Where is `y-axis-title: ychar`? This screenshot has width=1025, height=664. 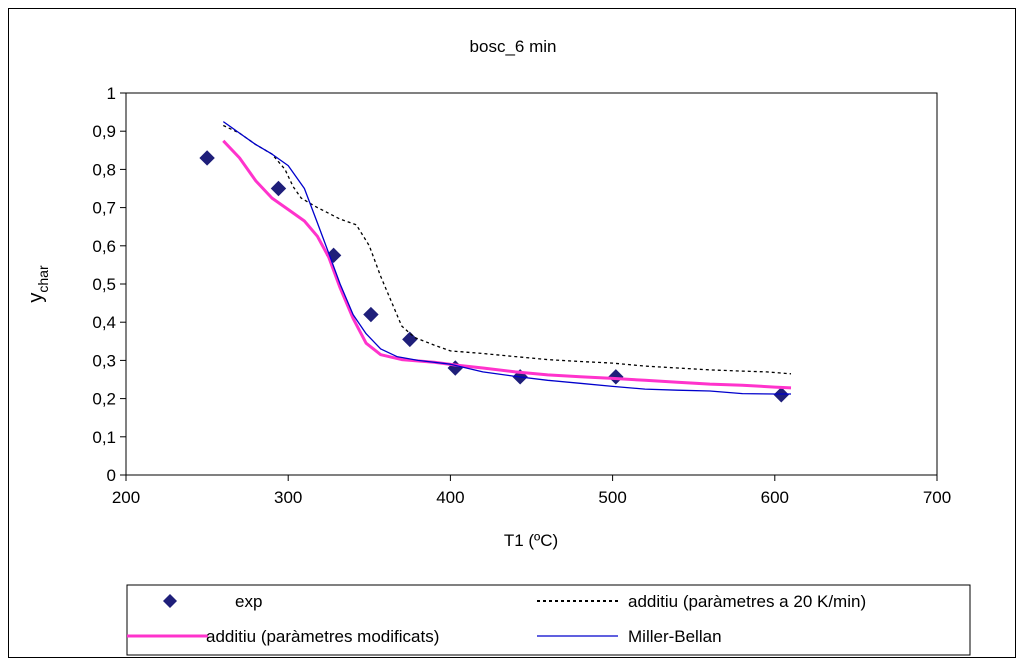
y-axis-title: ychar is located at coordinates (38, 284).